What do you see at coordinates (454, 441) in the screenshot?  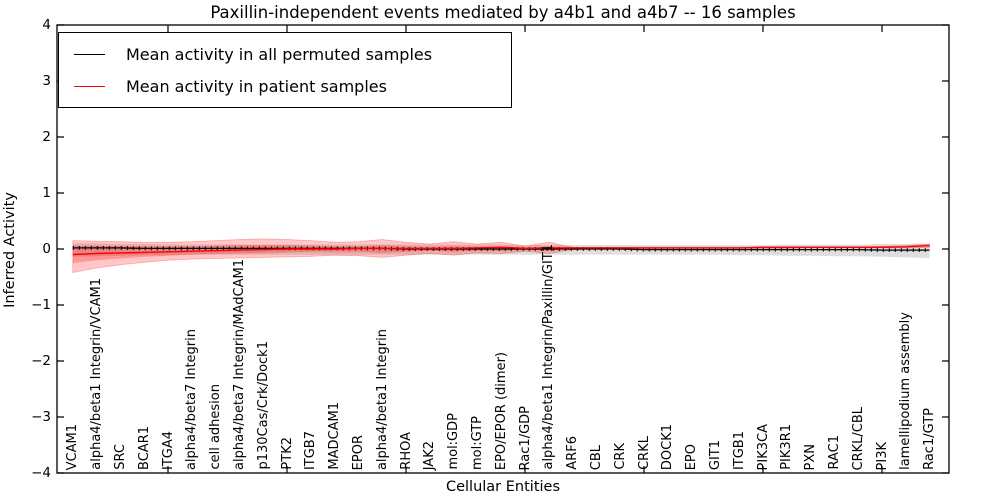 I see `x-tick-label: mol:GDP` at bounding box center [454, 441].